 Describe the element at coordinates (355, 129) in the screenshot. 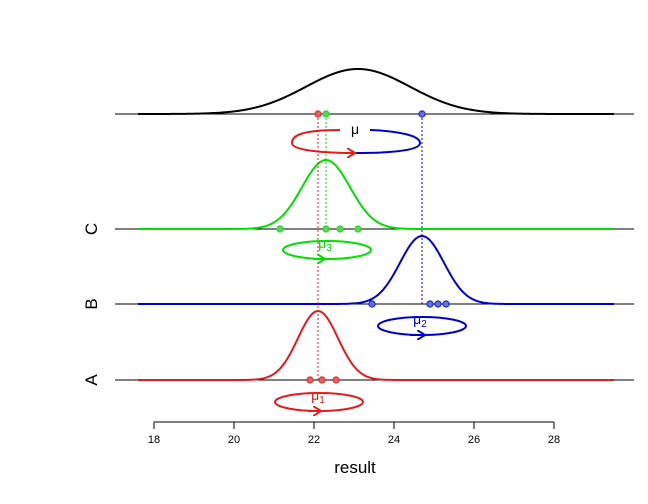

I see `mu-label-overall: μ` at that location.